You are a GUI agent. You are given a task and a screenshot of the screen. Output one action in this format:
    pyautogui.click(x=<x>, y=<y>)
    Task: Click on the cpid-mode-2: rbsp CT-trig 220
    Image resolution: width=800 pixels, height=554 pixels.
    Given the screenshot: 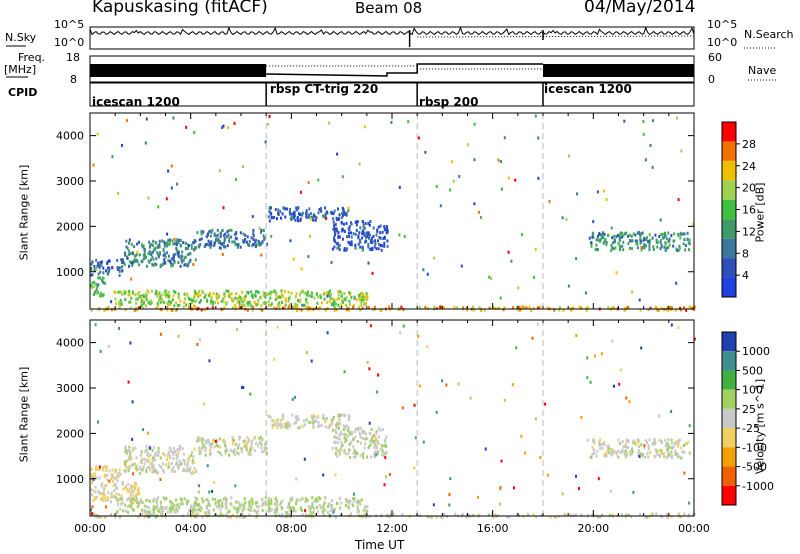 What is the action you would take?
    pyautogui.click(x=324, y=89)
    